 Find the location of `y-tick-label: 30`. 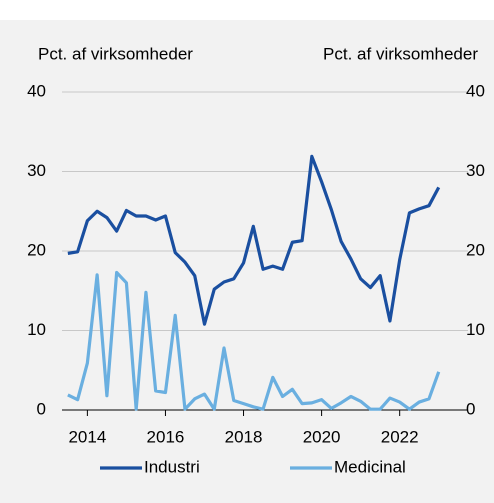

y-tick-label: 30 is located at coordinates (36, 170).